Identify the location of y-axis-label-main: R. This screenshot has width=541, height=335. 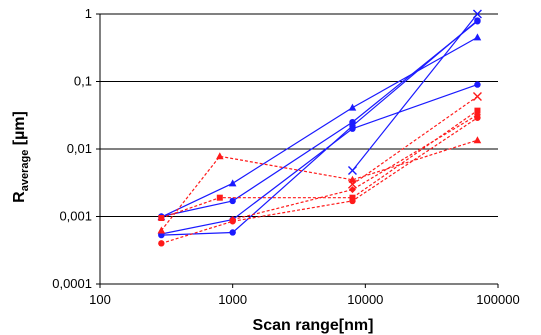
(19, 197).